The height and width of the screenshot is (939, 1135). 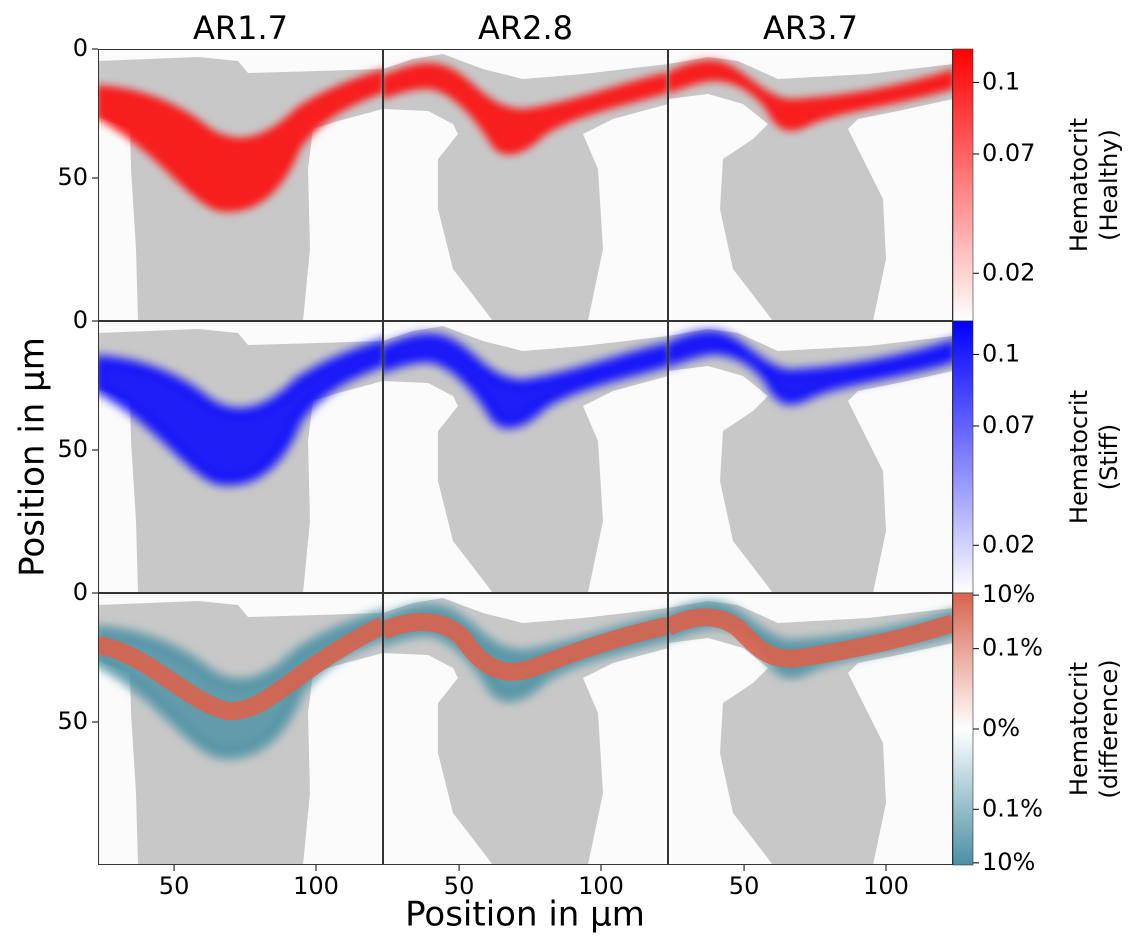 I want to click on column-title: AR3.7, so click(x=810, y=28).